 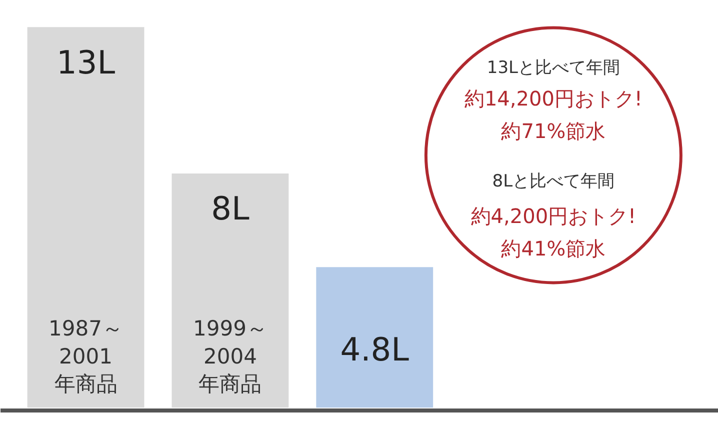 I want to click on data-label: 4.8L, so click(x=375, y=349).